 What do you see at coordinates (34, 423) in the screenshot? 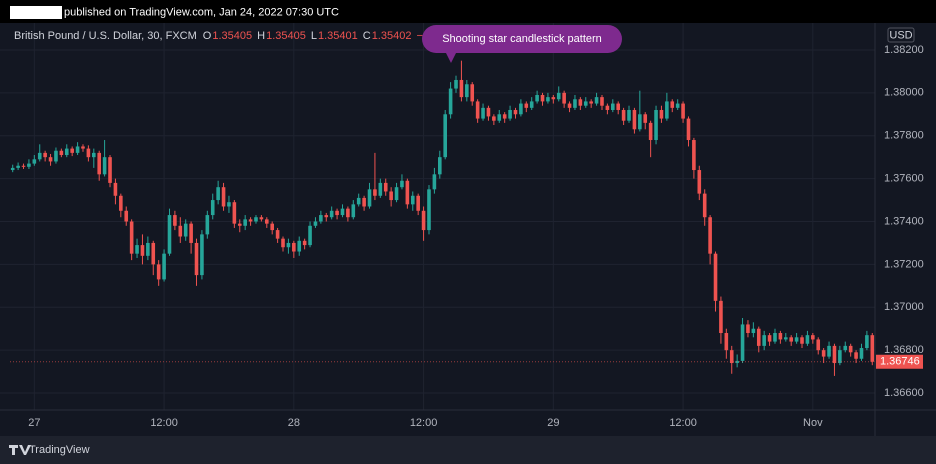
I see `x-tick-label: 27` at bounding box center [34, 423].